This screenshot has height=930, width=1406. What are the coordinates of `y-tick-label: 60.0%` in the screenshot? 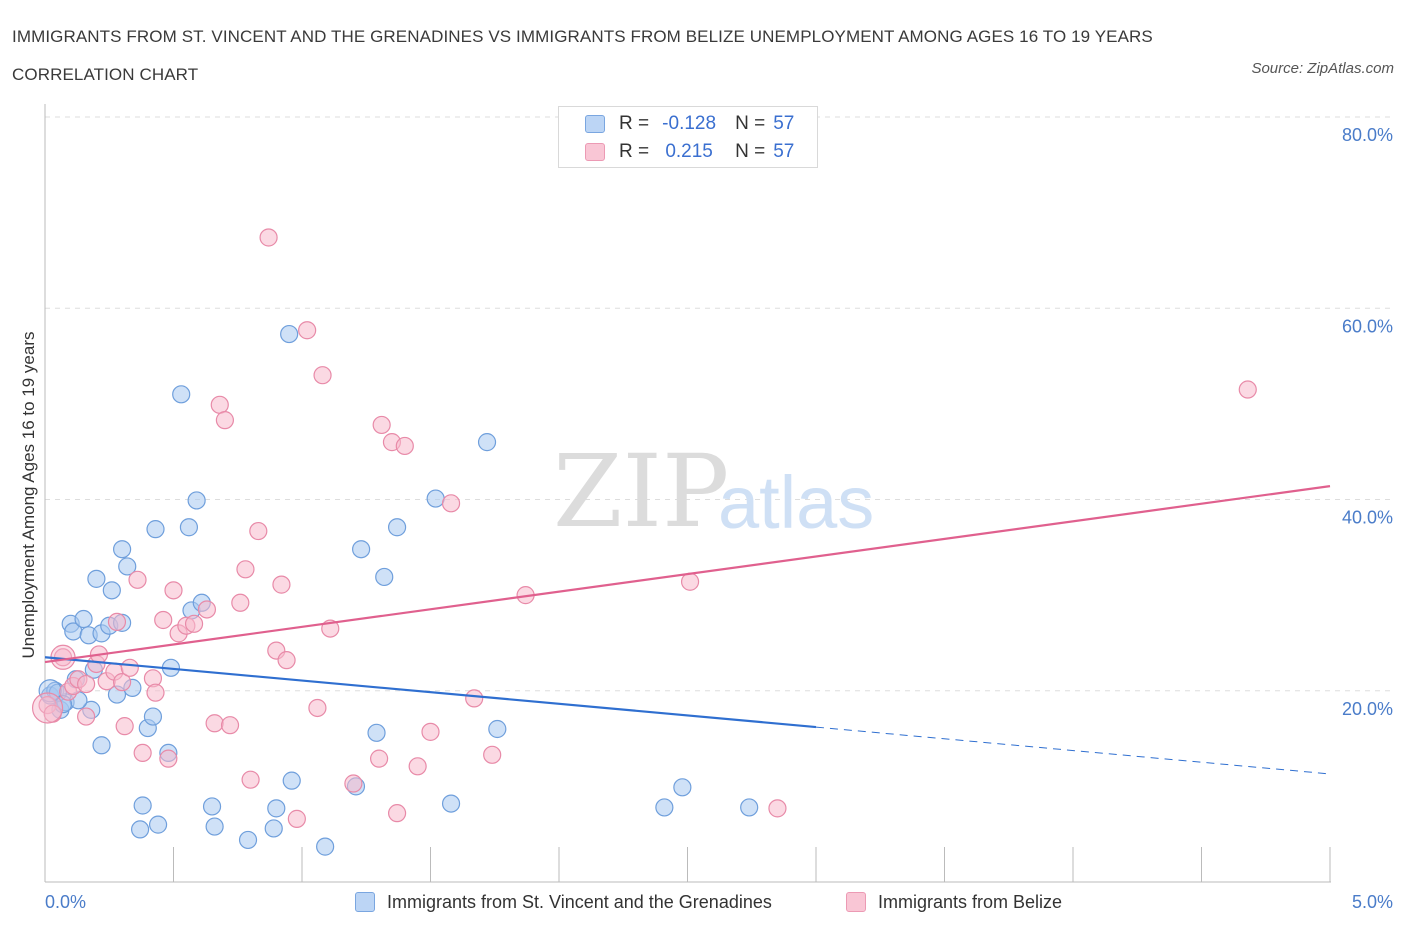 It's located at (1367, 326).